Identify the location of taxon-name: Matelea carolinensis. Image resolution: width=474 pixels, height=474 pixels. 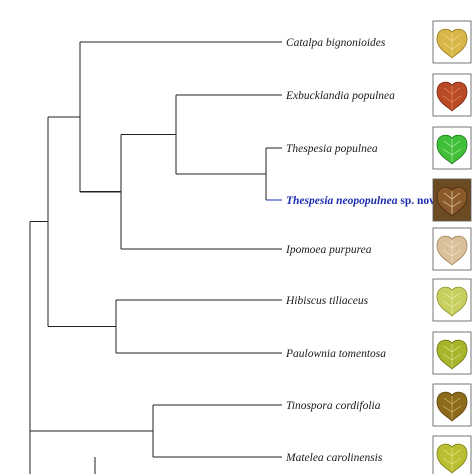
(334, 458).